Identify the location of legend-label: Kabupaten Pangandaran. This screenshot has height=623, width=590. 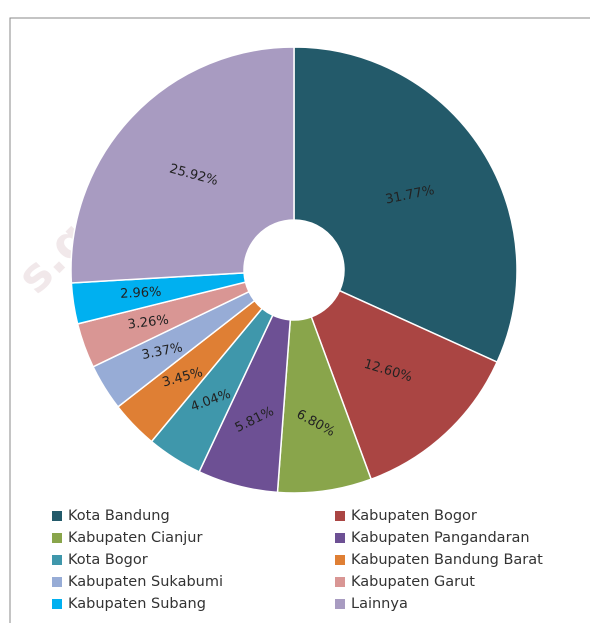
(440, 538).